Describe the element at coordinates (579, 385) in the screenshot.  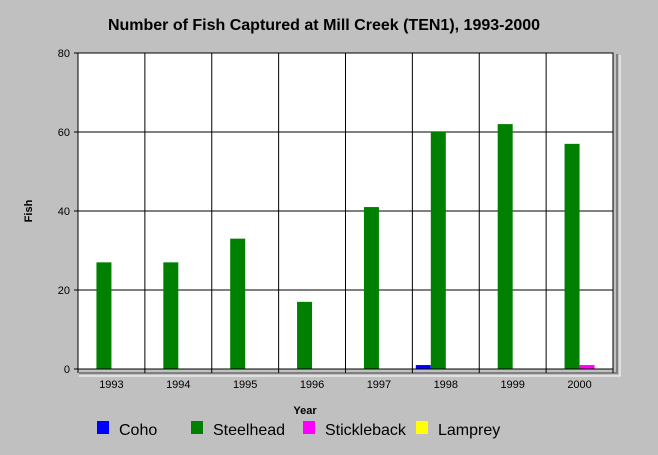
I see `x-tick-label: 2000` at that location.